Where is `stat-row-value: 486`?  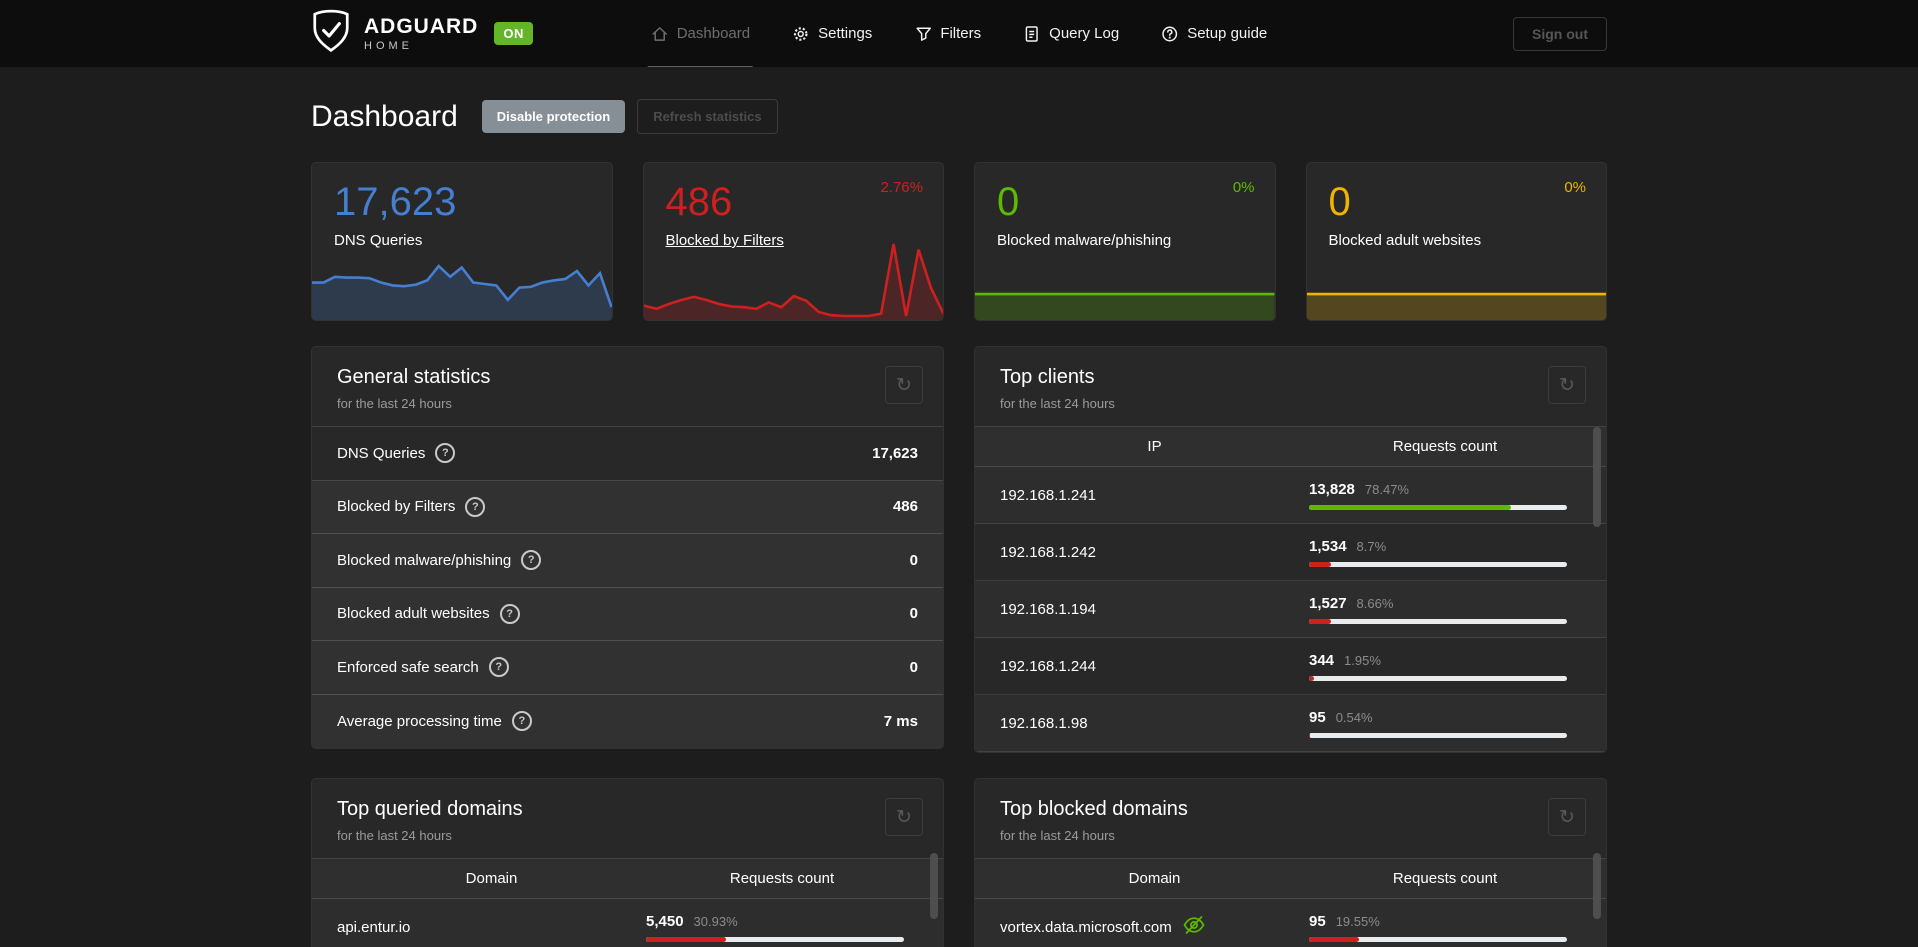 stat-row-value: 486 is located at coordinates (905, 507).